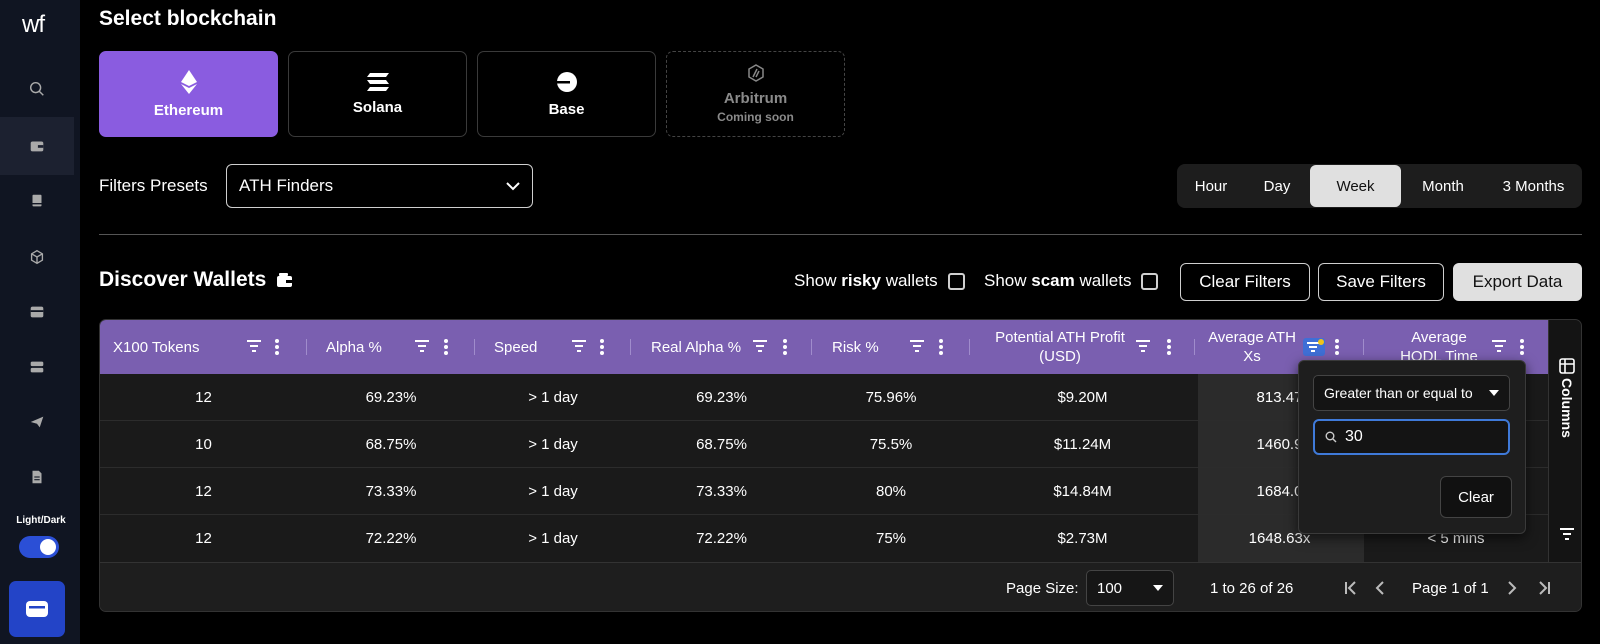 This screenshot has height=644, width=1600. Describe the element at coordinates (1411, 437) in the screenshot. I see `filter-value-input: 30` at that location.